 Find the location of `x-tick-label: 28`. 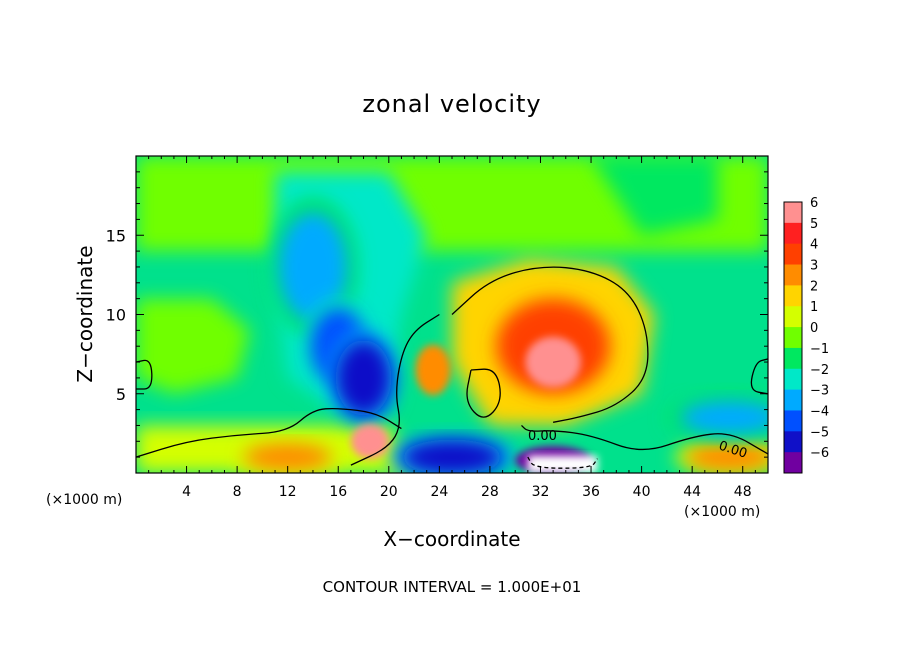

x-tick-label: 28 is located at coordinates (490, 492).